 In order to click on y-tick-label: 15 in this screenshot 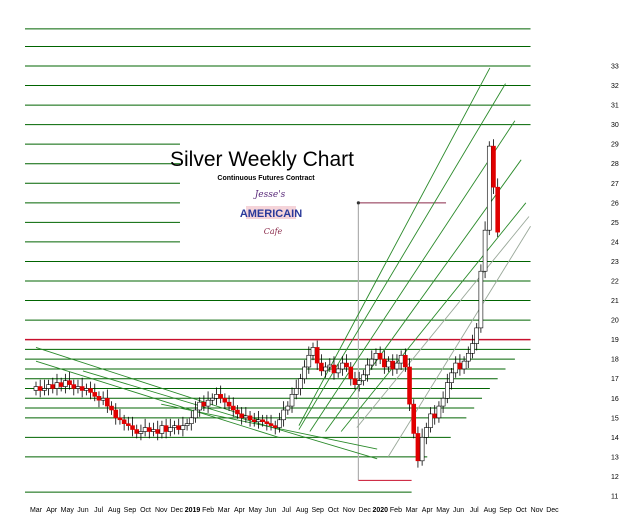, I will do `click(615, 418)`.